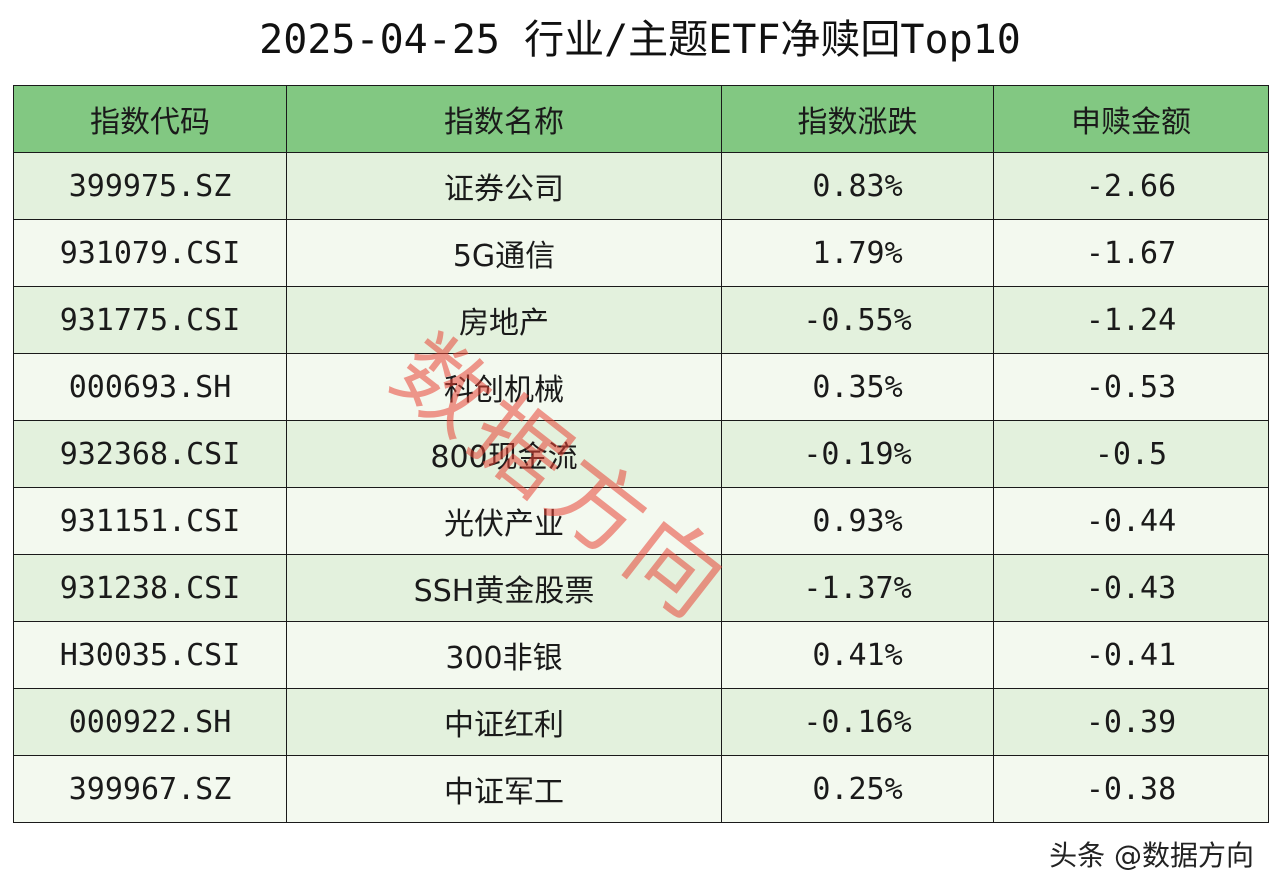  Describe the element at coordinates (1131, 186) in the screenshot. I see `flow-amount-cell: -2.66` at that location.